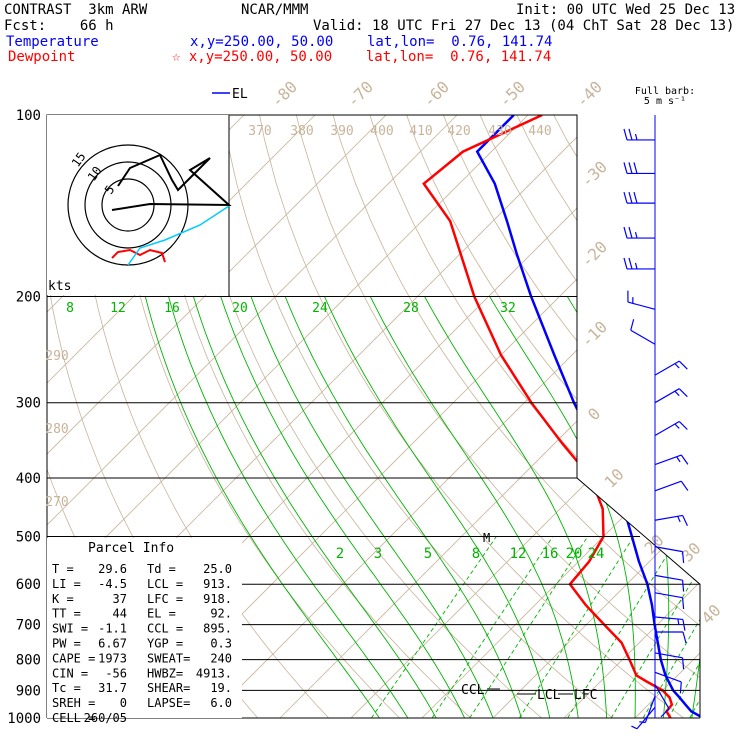  What do you see at coordinates (221, 614) in the screenshot?
I see `parcel-info-cell: 92.` at bounding box center [221, 614].